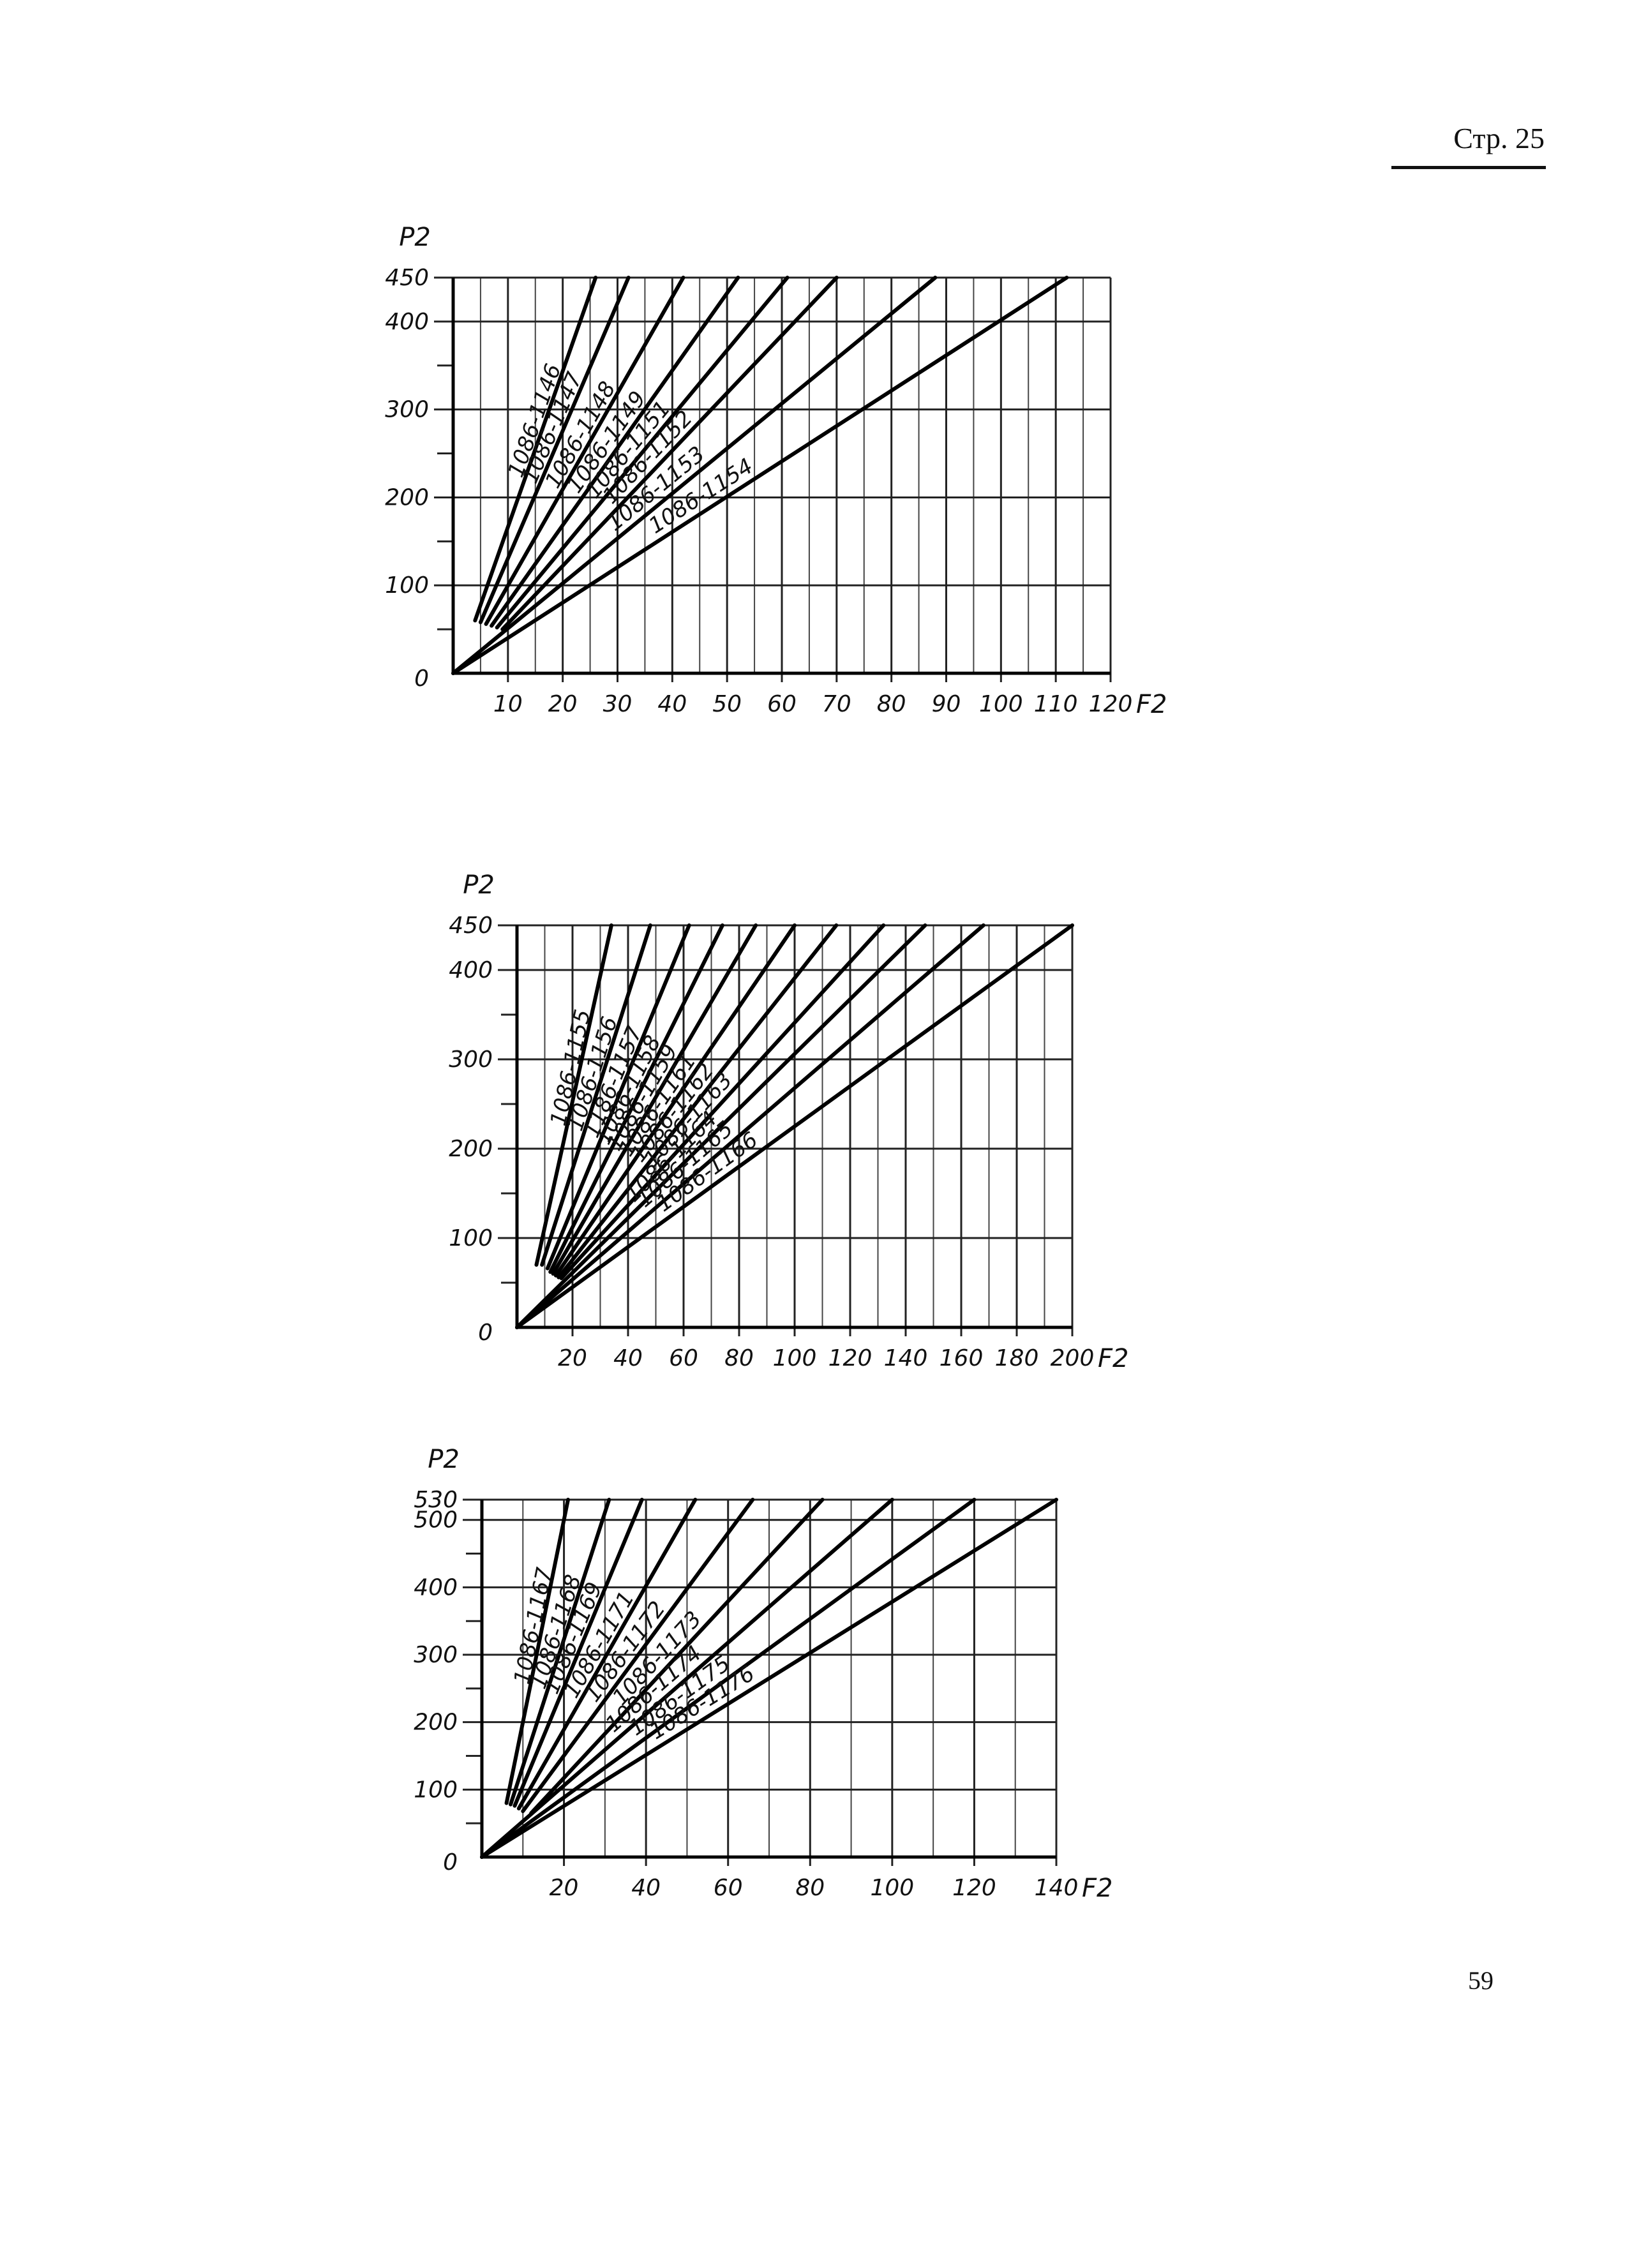 This screenshot has height=2268, width=1625. What do you see at coordinates (836, 704) in the screenshot?
I see `x-tick-label: 70` at bounding box center [836, 704].